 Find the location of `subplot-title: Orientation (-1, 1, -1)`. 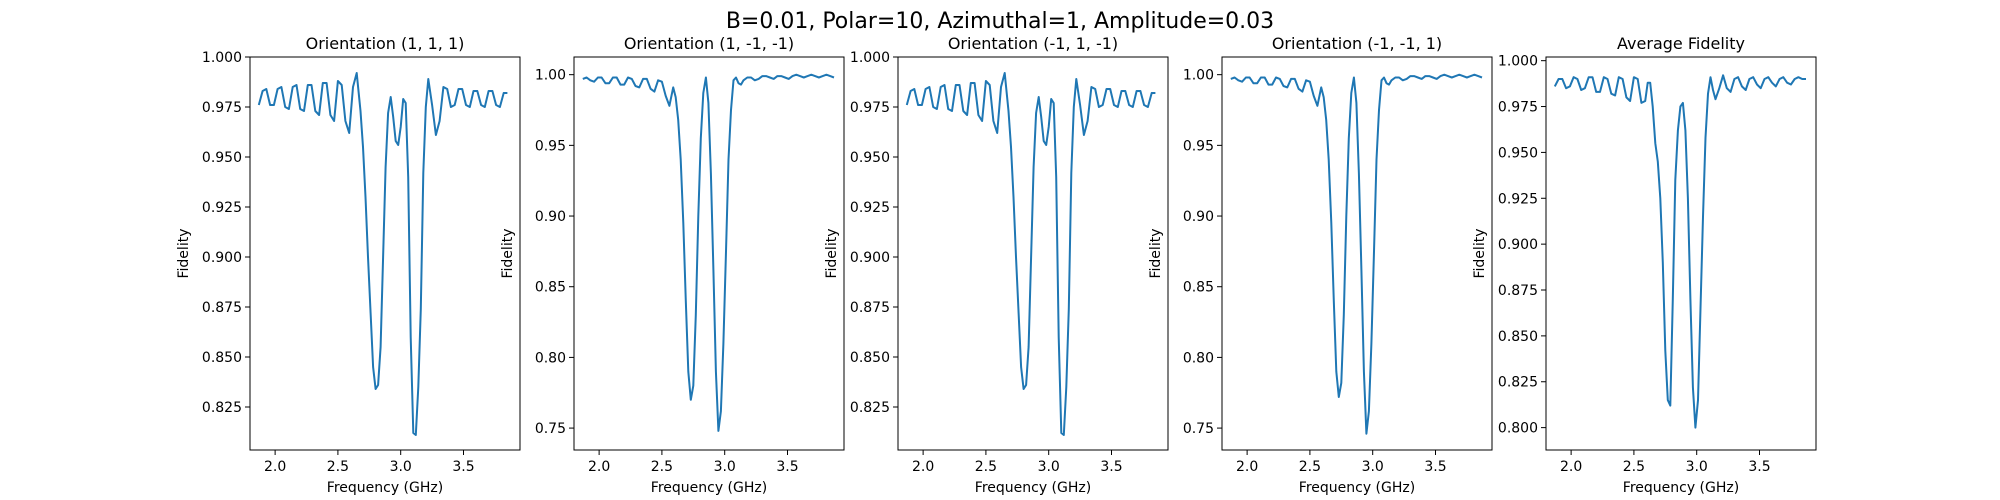

subplot-title: Orientation (-1, 1, -1) is located at coordinates (1033, 43).